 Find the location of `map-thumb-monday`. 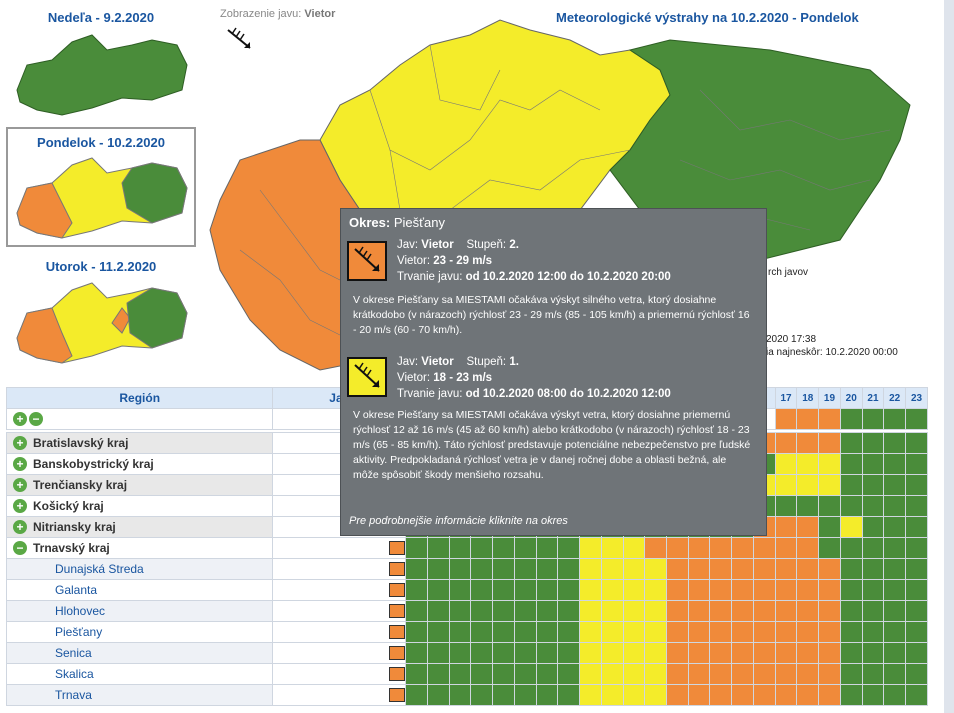

map-thumb-monday is located at coordinates (102, 198).